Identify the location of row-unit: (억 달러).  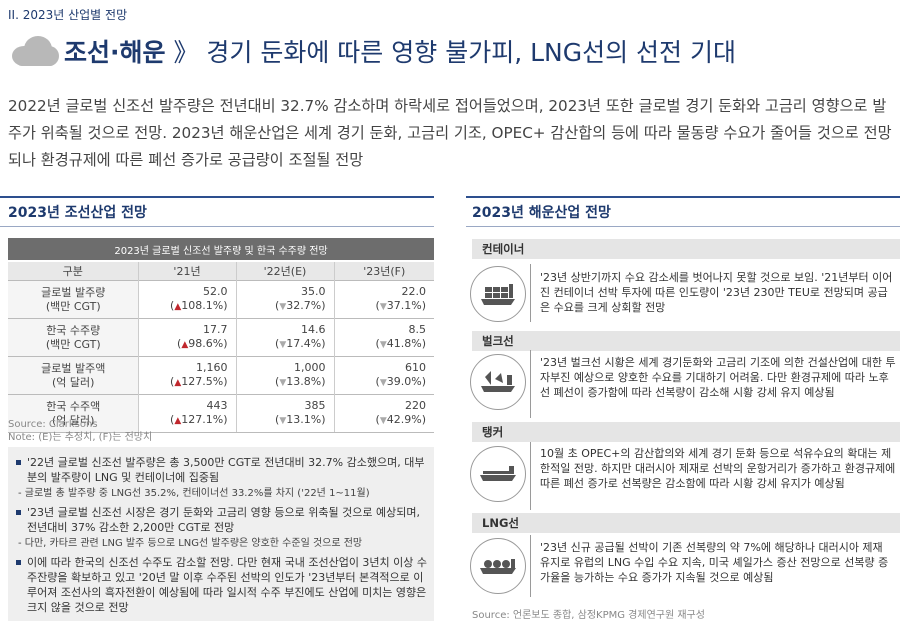
(73, 382).